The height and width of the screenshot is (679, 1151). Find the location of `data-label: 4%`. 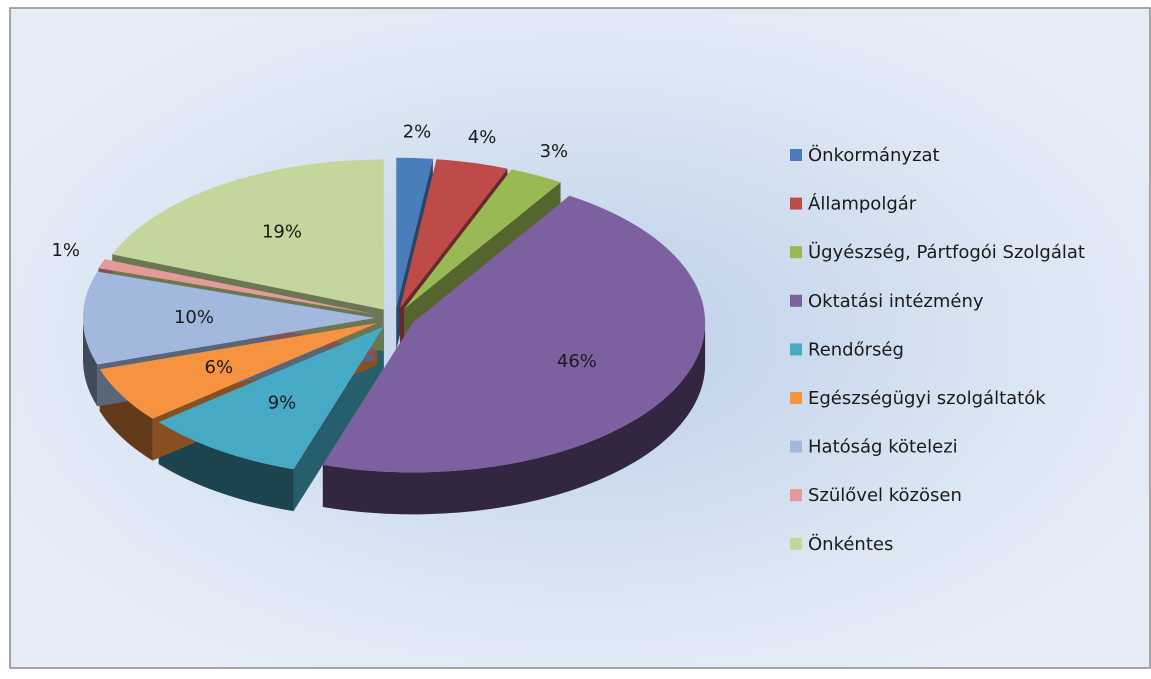

data-label: 4% is located at coordinates (482, 137).